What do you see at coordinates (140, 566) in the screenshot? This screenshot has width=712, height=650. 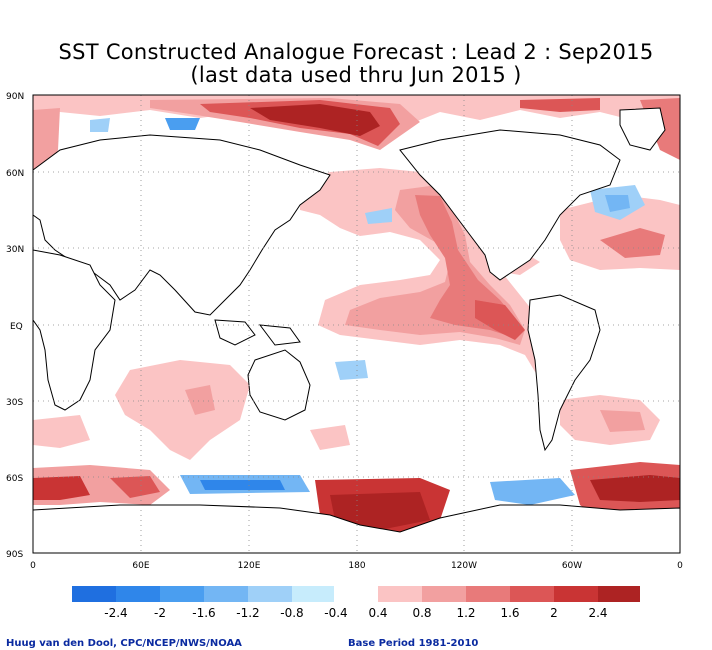 I see `lon-label: 60E` at bounding box center [140, 566].